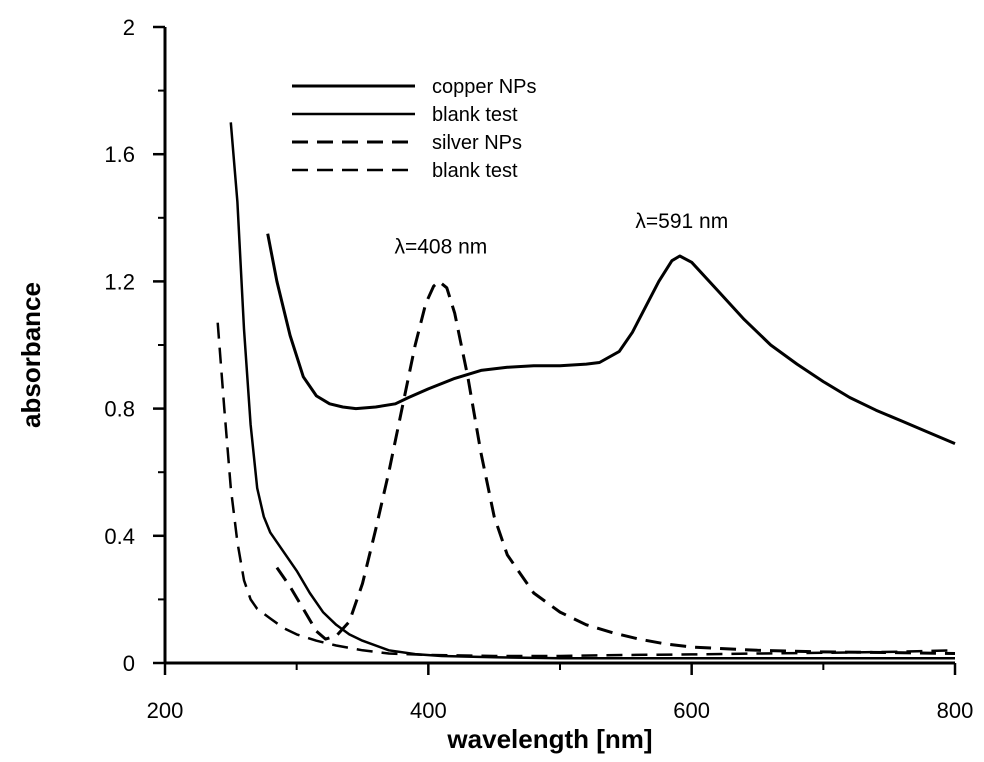  I want to click on legend-label-0: copper NPs, so click(484, 87).